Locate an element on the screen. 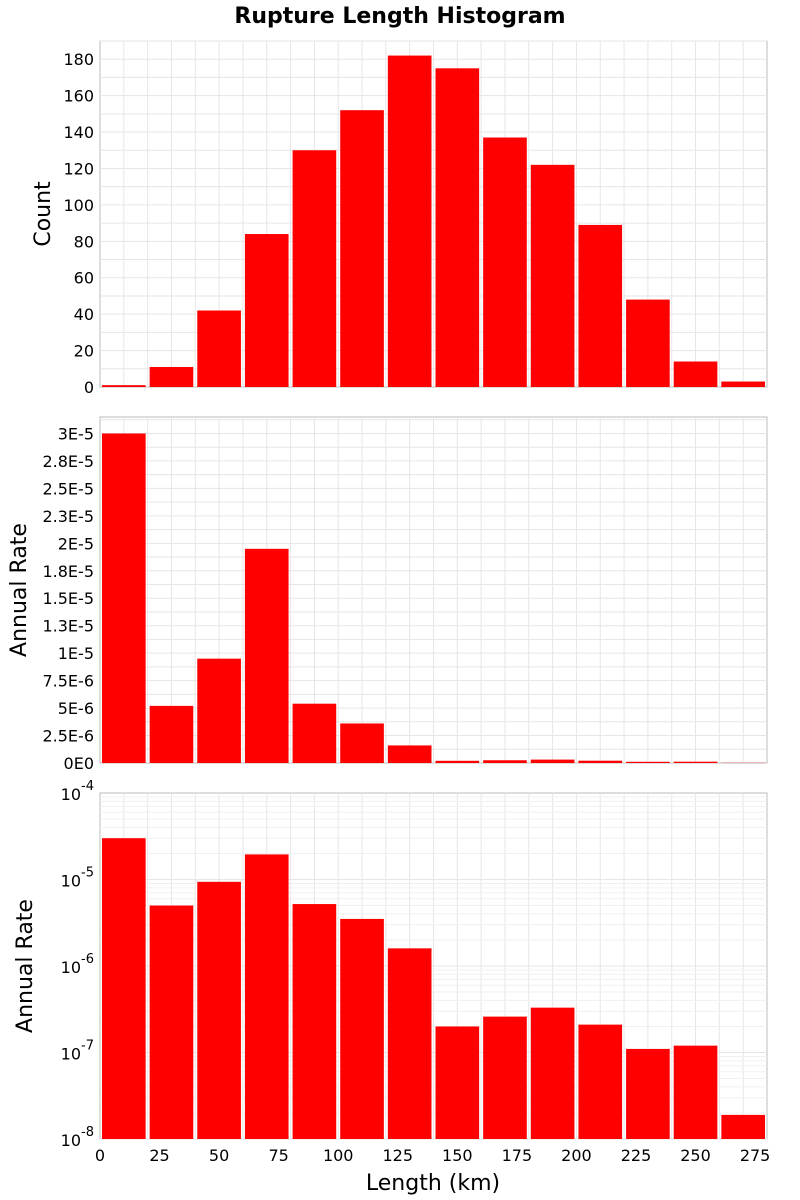  y-tick-label: 80 is located at coordinates (84, 241).